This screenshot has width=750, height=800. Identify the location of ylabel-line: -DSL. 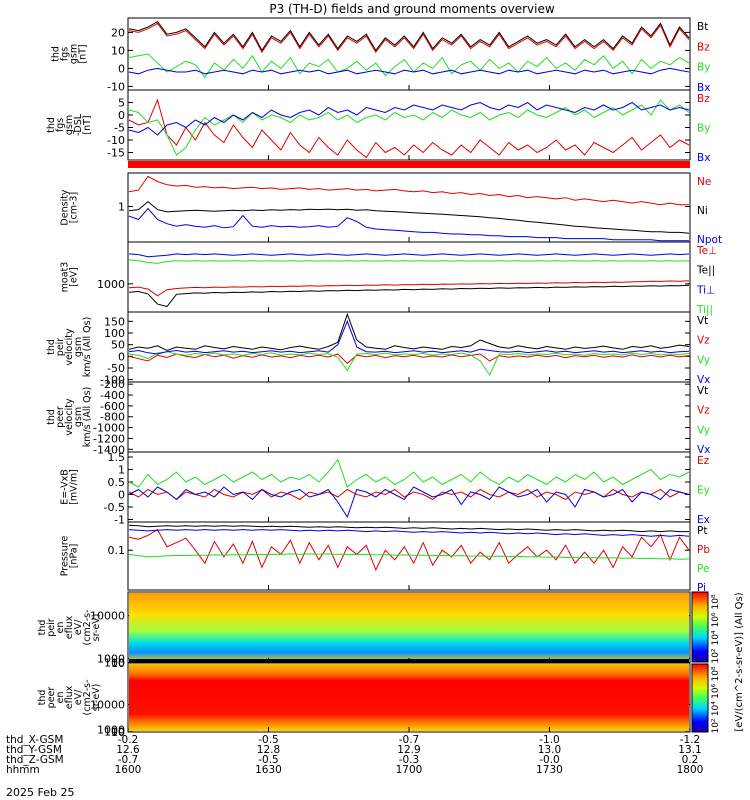
(78, 124).